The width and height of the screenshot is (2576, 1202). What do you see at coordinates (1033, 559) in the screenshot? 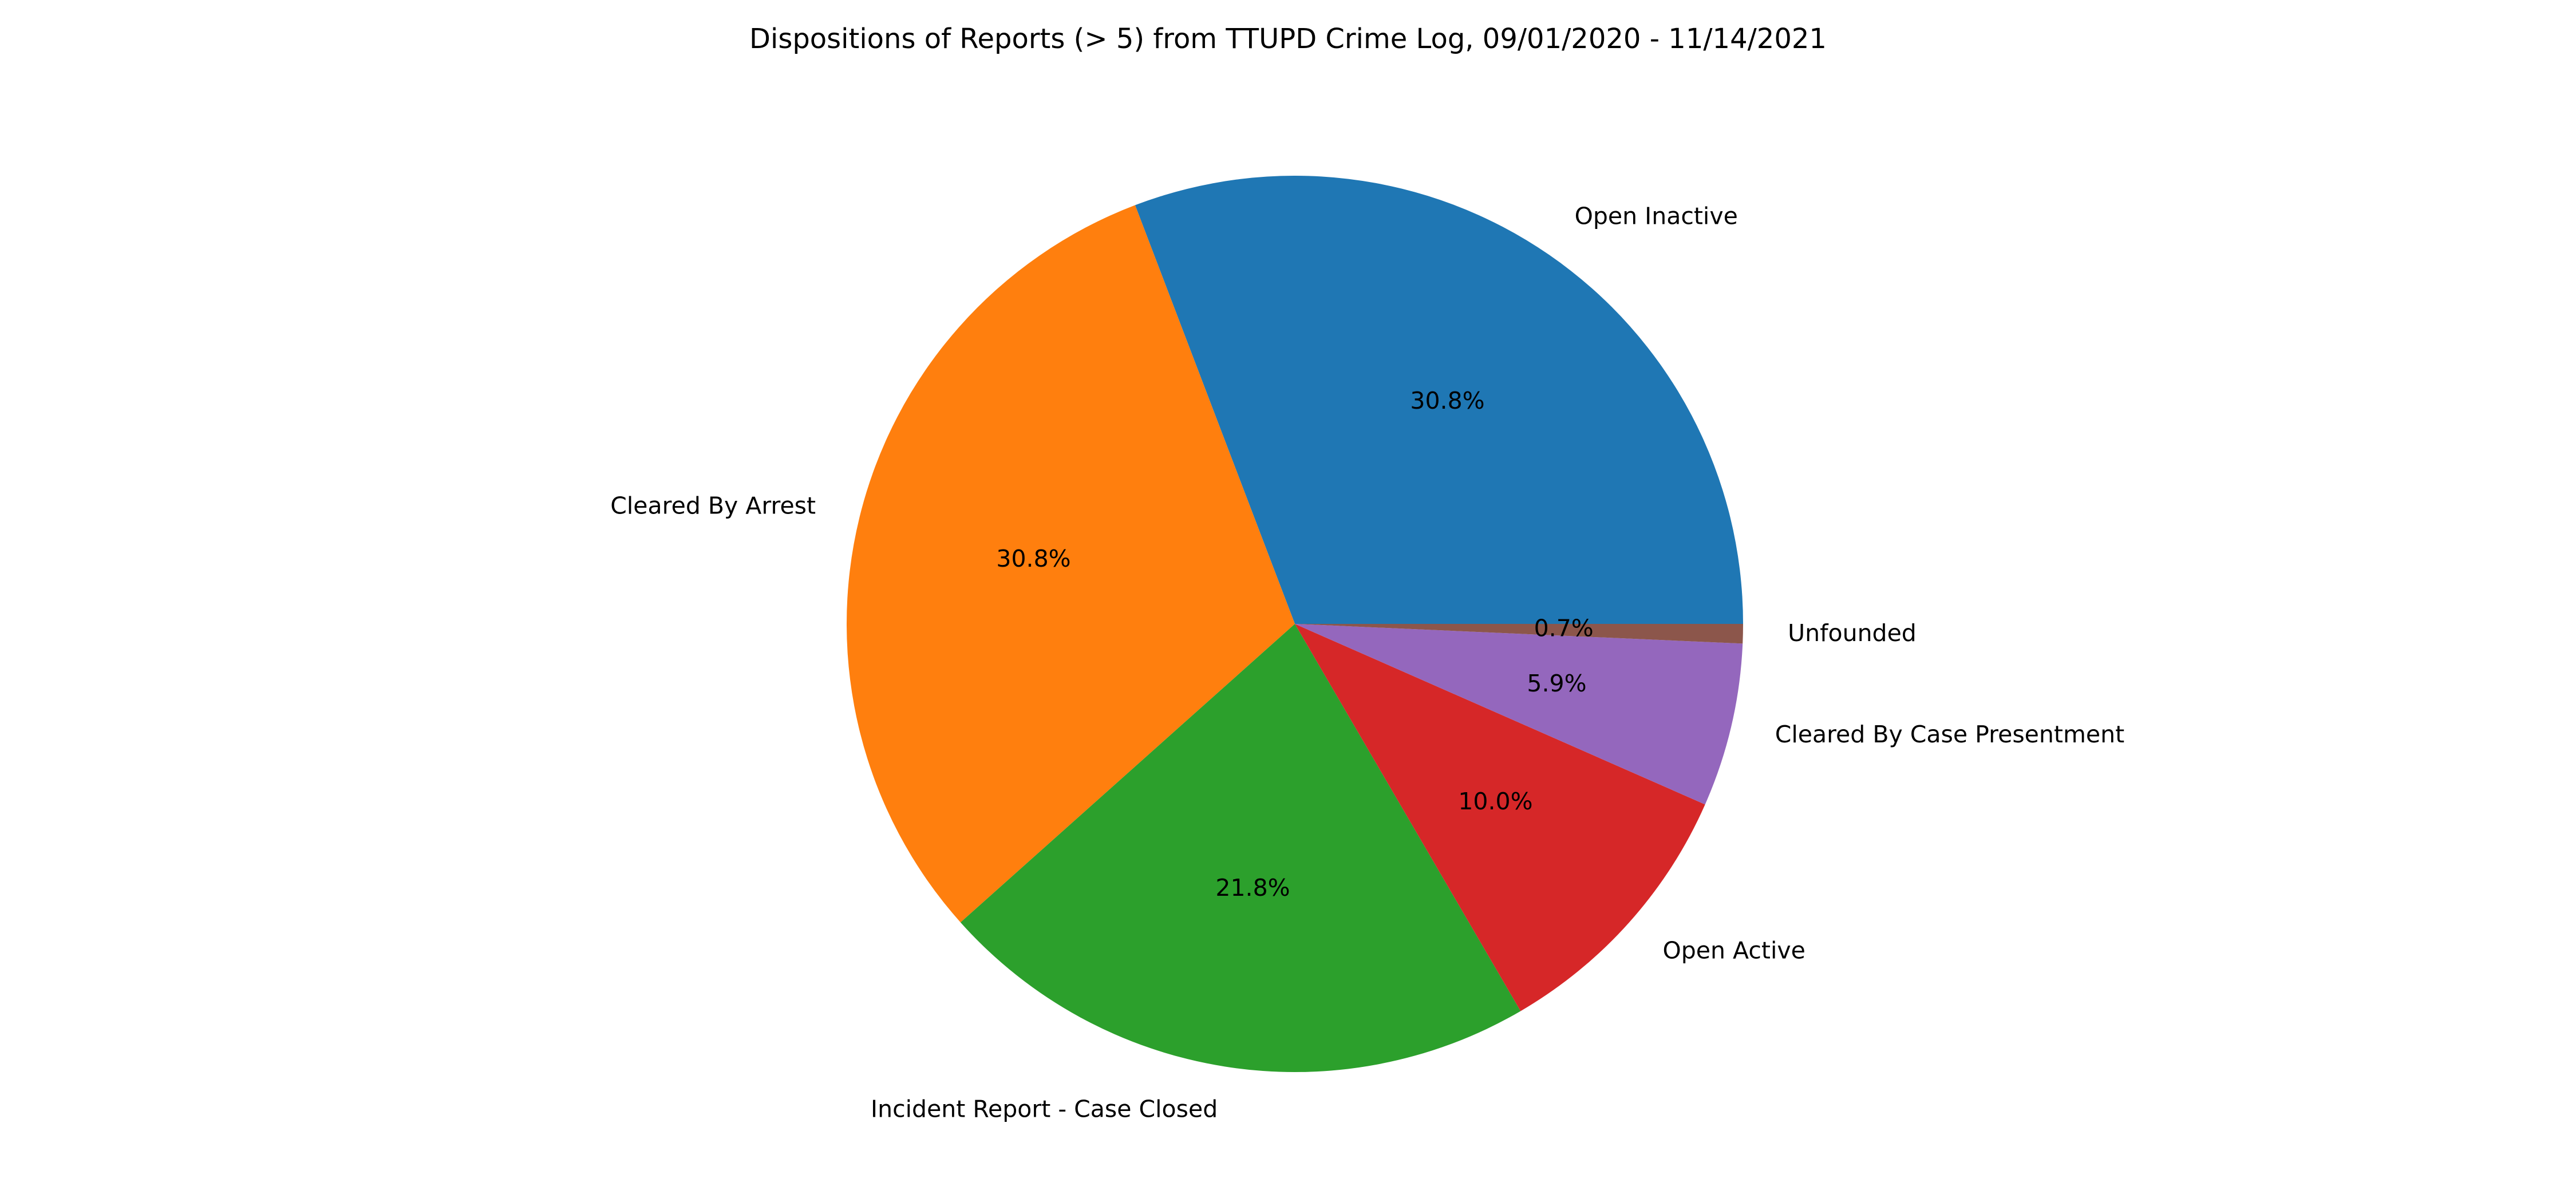
I see `percent-label-cleared-by-arrest: 30.8%` at bounding box center [1033, 559].